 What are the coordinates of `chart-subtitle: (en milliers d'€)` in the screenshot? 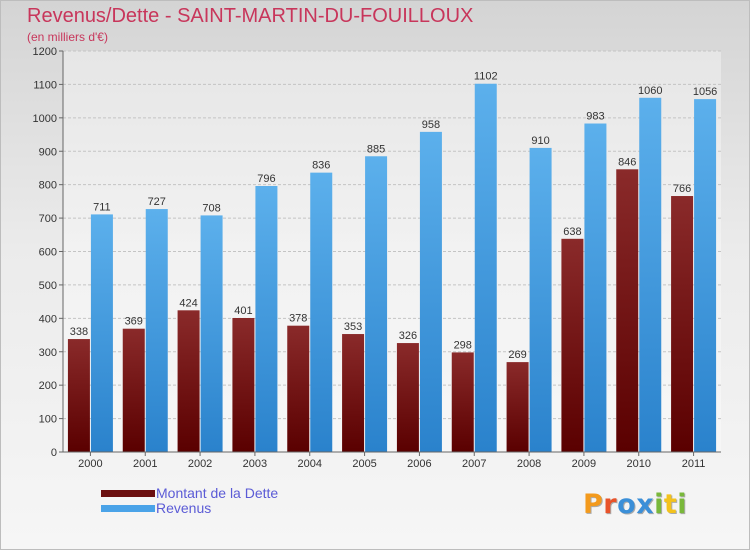 It's located at (67, 37).